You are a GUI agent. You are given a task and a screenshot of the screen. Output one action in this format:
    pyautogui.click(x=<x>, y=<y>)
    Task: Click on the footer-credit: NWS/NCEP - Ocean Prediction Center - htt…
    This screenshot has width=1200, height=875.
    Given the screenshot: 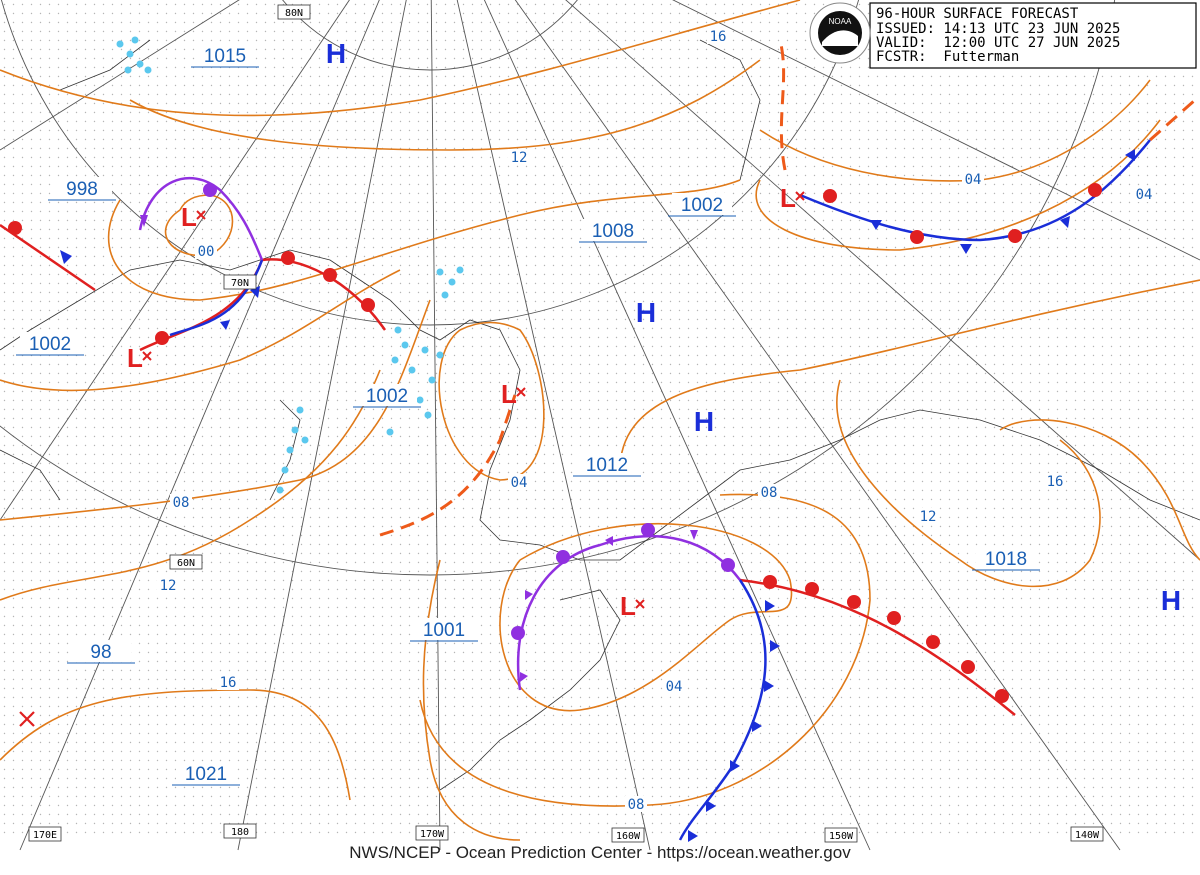 What is the action you would take?
    pyautogui.click(x=600, y=852)
    